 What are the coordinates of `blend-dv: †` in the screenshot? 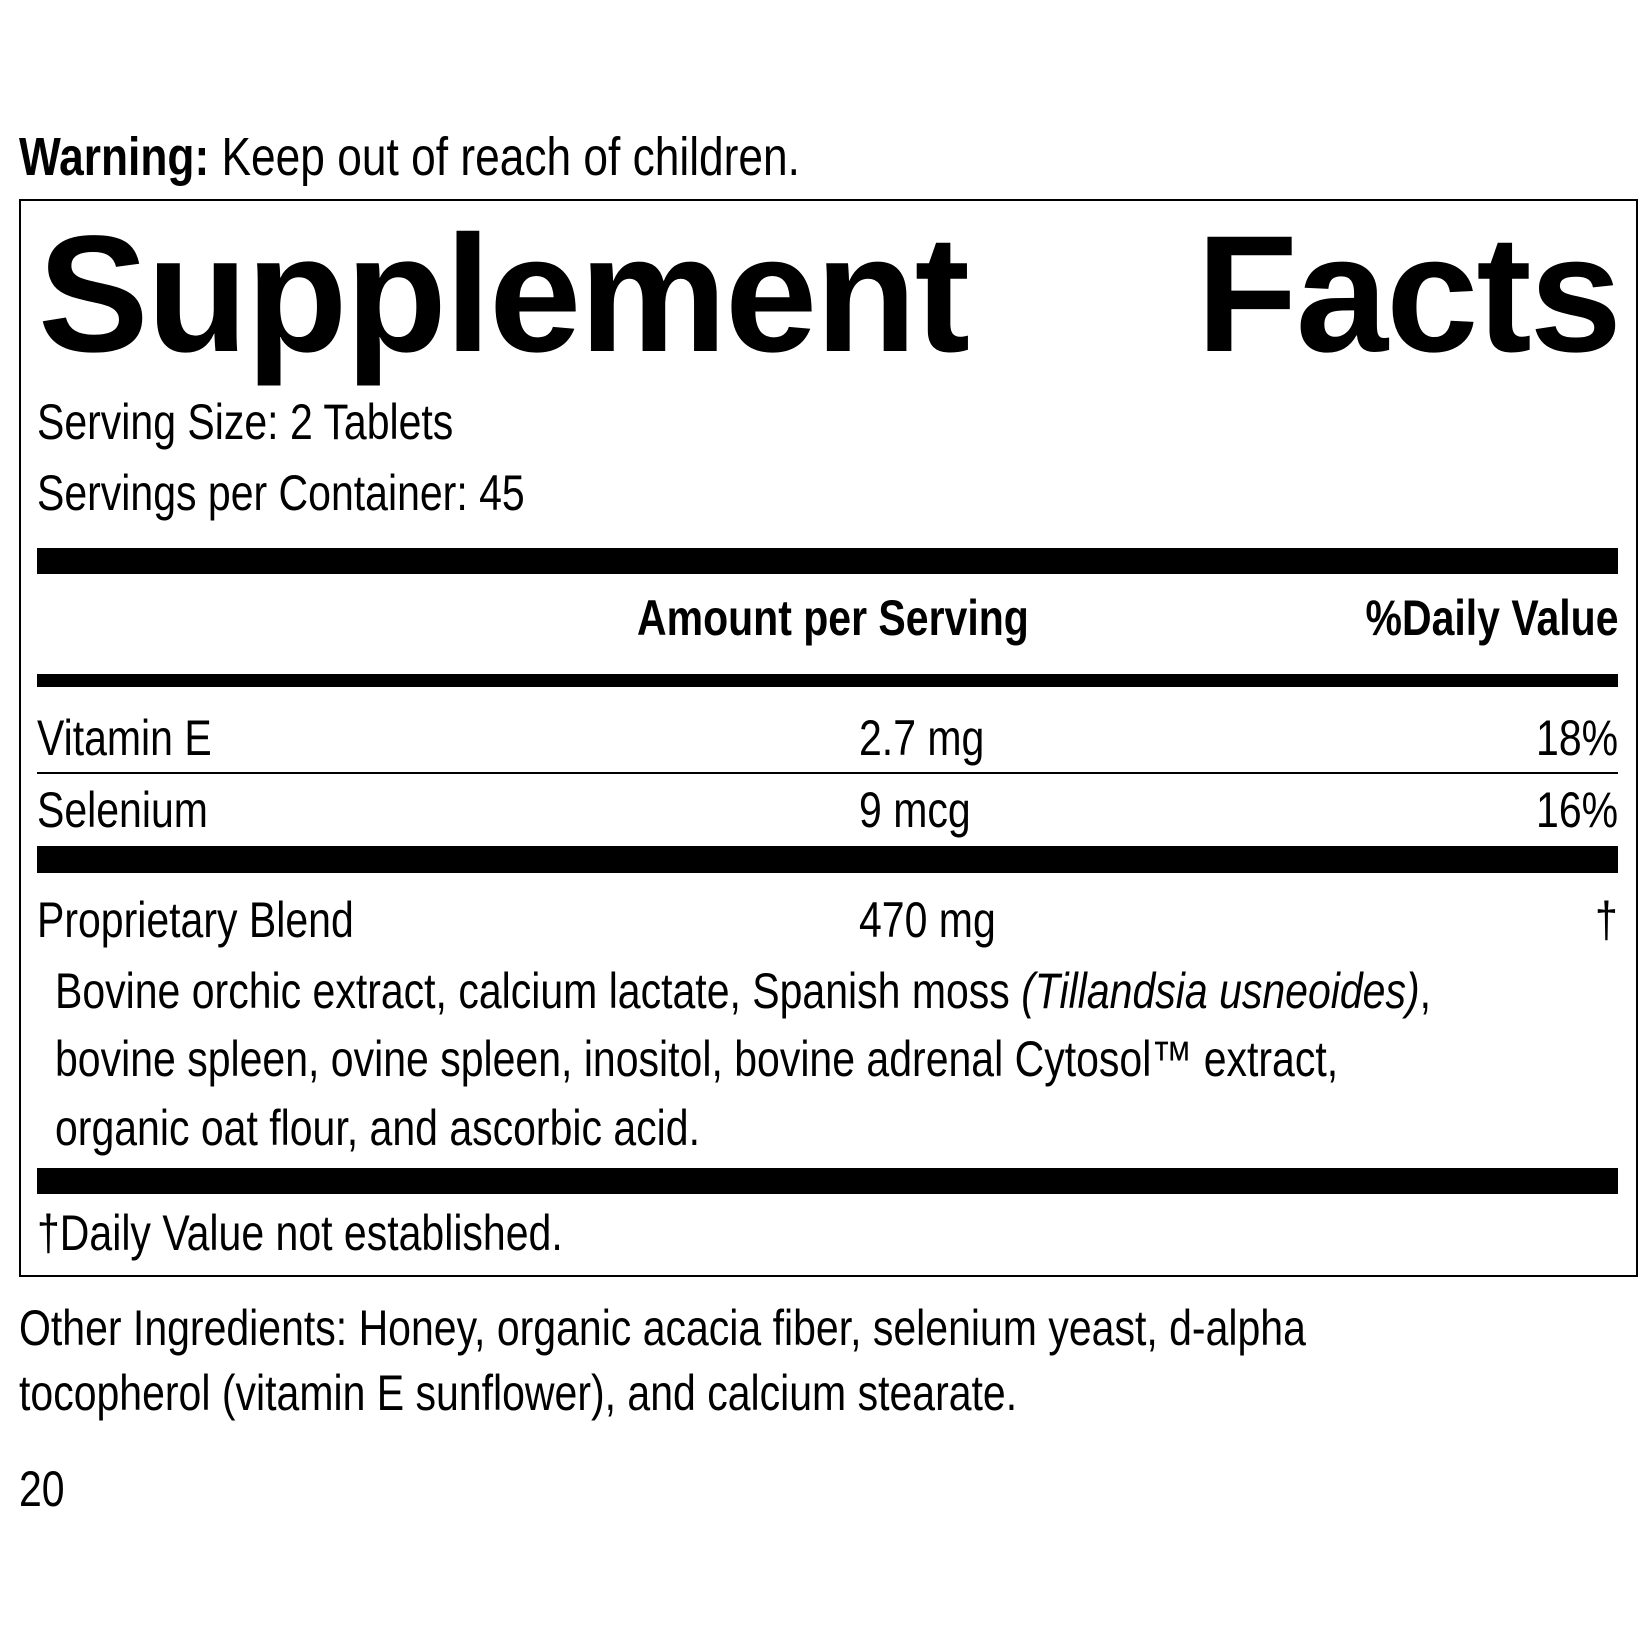 It's located at (1606, 920).